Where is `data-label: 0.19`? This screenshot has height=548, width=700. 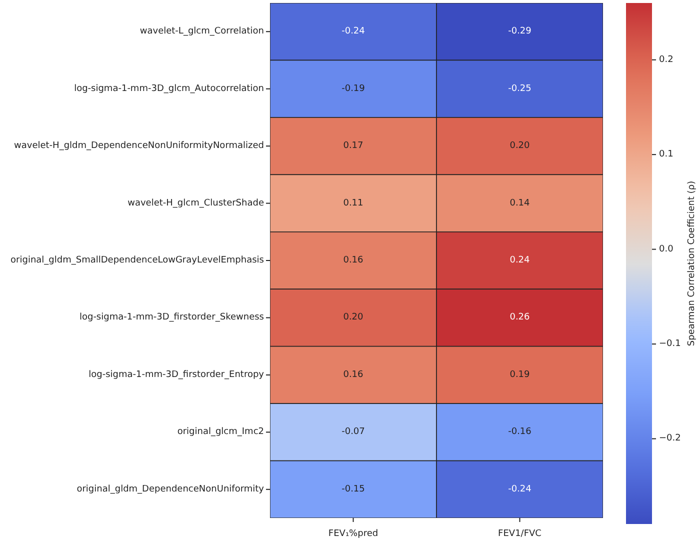
data-label: 0.19 is located at coordinates (520, 375).